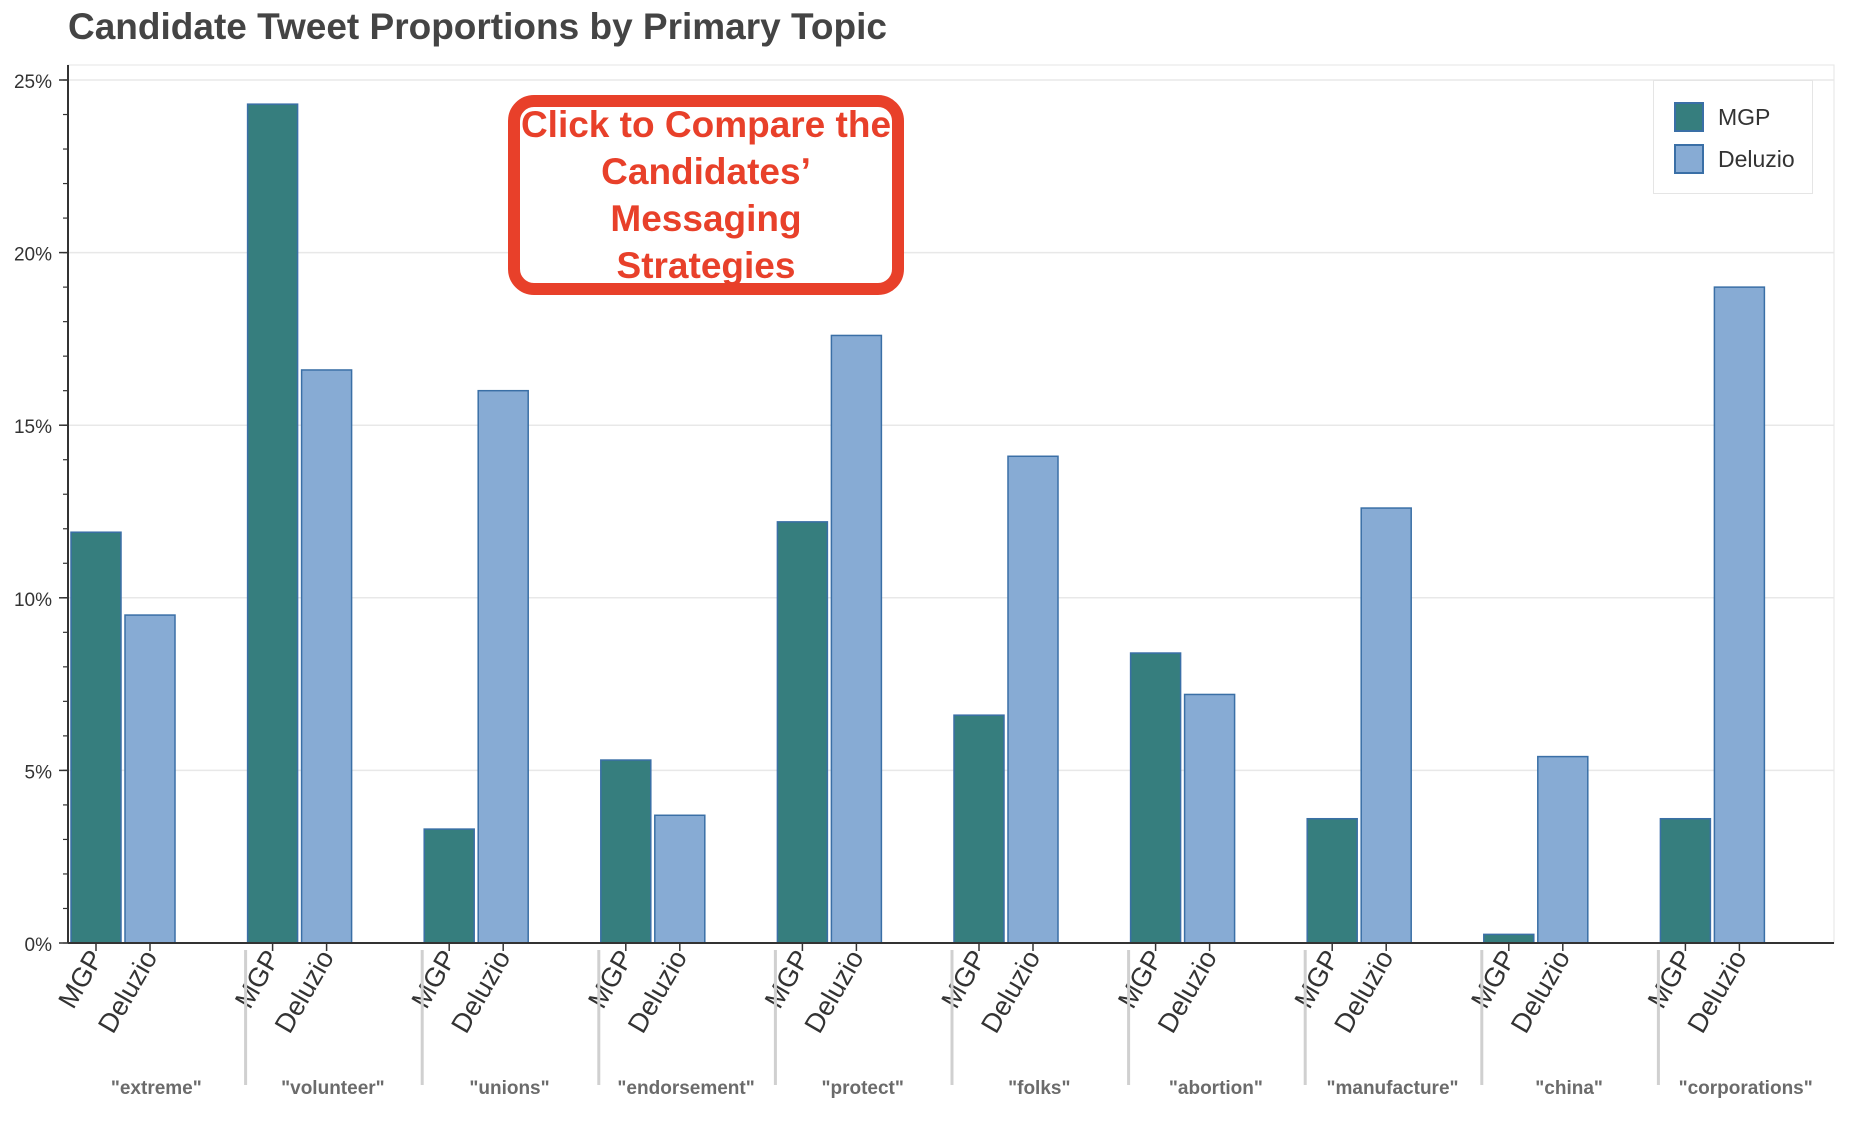 The image size is (1860, 1138). I want to click on x-category-label: "corporations", so click(1746, 1088).